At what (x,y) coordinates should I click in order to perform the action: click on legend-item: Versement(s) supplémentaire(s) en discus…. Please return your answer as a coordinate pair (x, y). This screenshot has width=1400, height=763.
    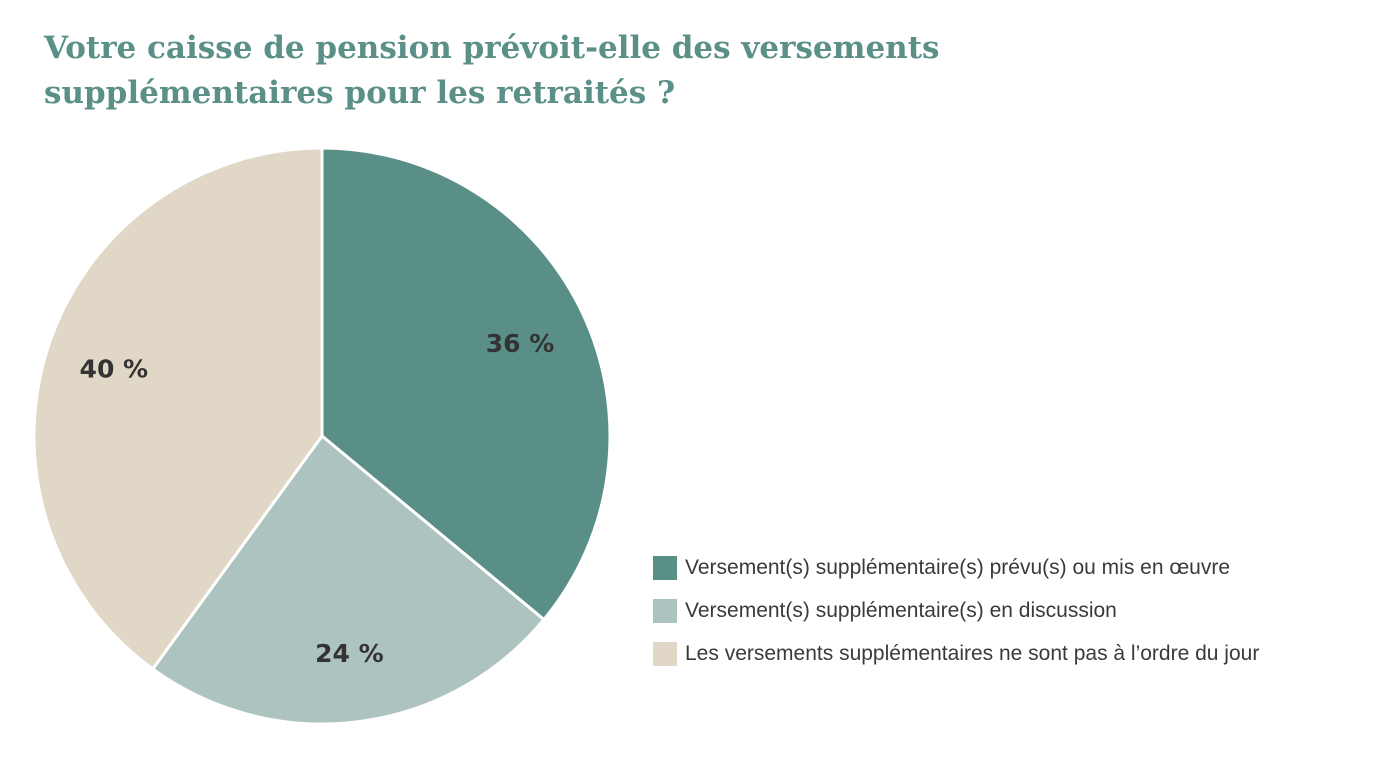
    Looking at the image, I should click on (956, 610).